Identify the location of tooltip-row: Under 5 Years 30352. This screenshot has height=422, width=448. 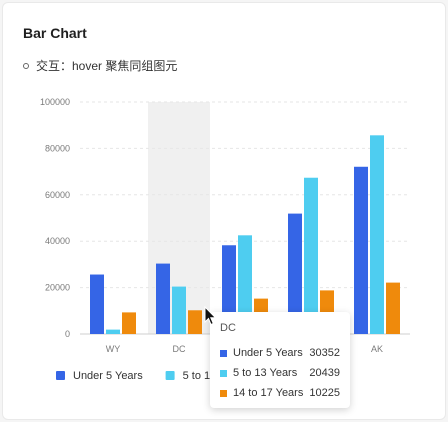
(280, 353).